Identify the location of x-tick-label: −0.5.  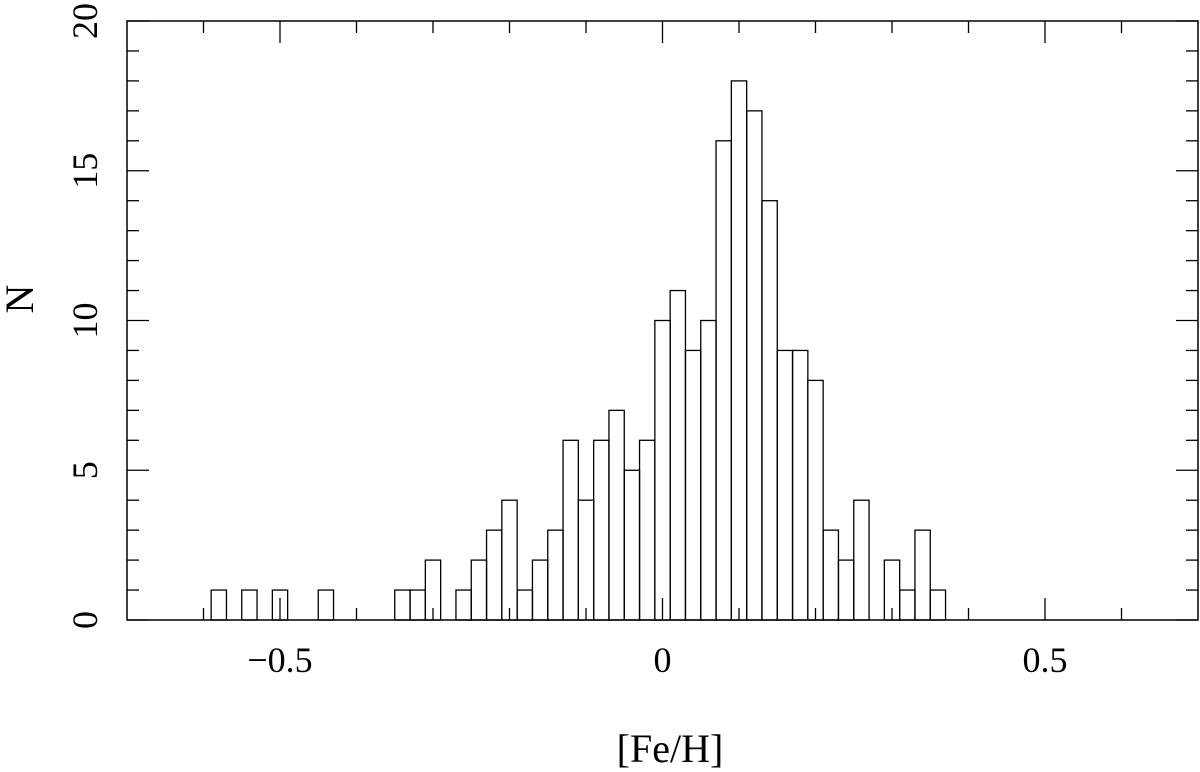
(279, 660).